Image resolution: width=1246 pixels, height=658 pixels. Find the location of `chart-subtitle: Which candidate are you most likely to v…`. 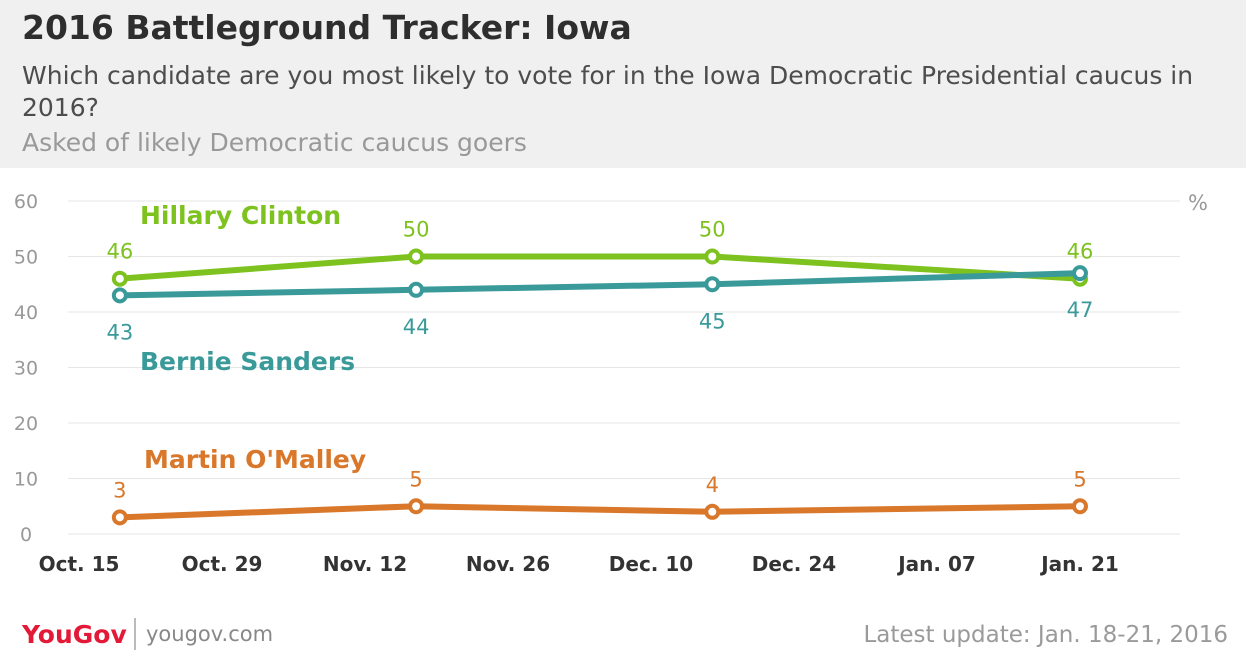

chart-subtitle: Which candidate are you most likely to v… is located at coordinates (608, 91).